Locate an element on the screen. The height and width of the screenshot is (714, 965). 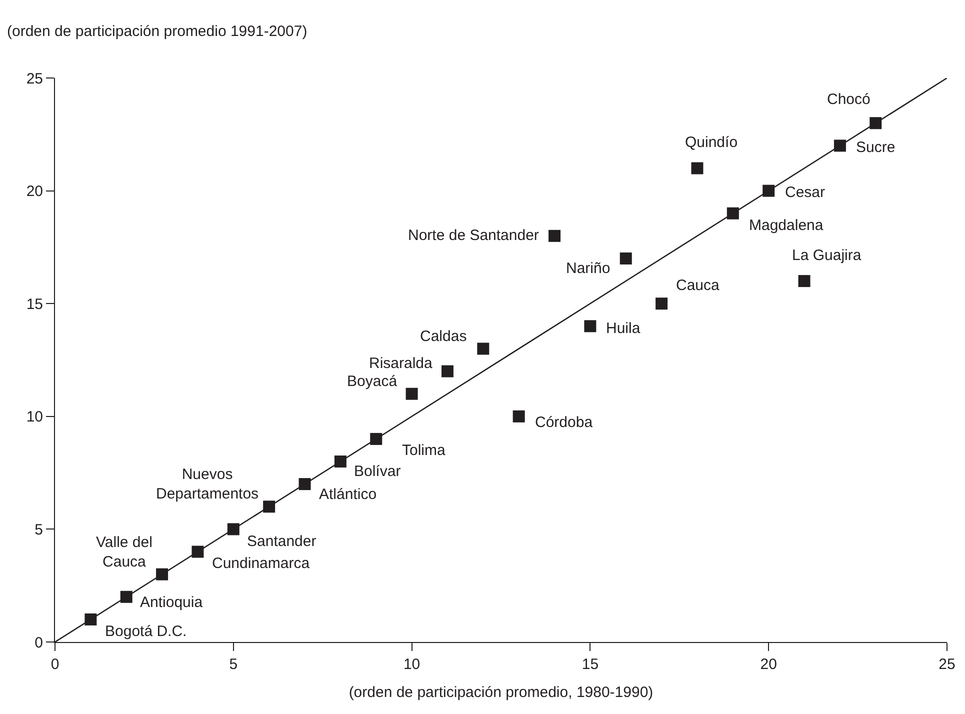
annotation: Bolívar is located at coordinates (377, 471).